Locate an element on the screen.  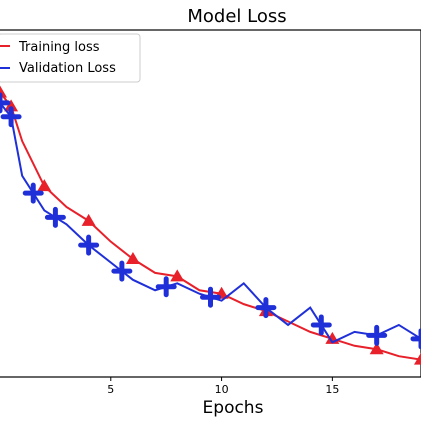
x-tick-label: 10 is located at coordinates (222, 389).